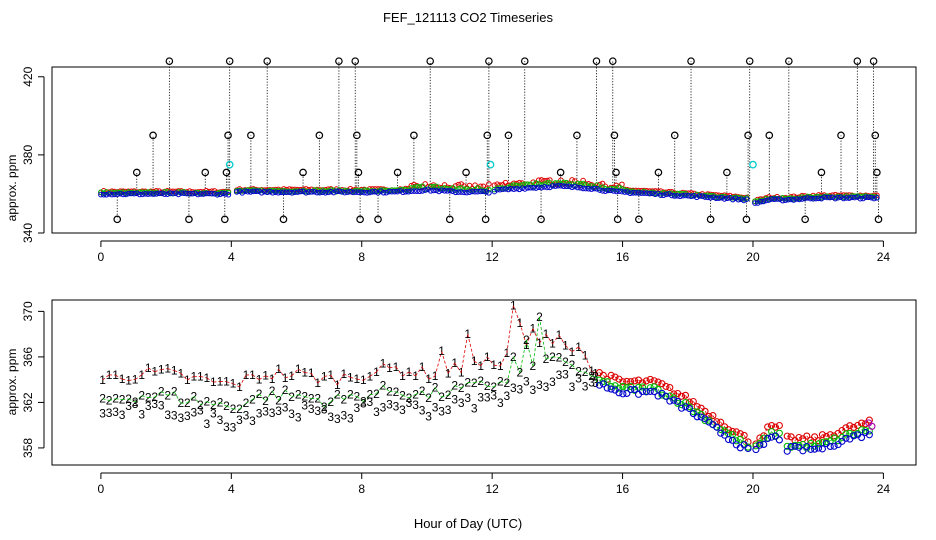 Image resolution: width=936 pixels, height=540 pixels. Describe the element at coordinates (623, 489) in the screenshot. I see `x-tick-label-bottom: 16` at that location.